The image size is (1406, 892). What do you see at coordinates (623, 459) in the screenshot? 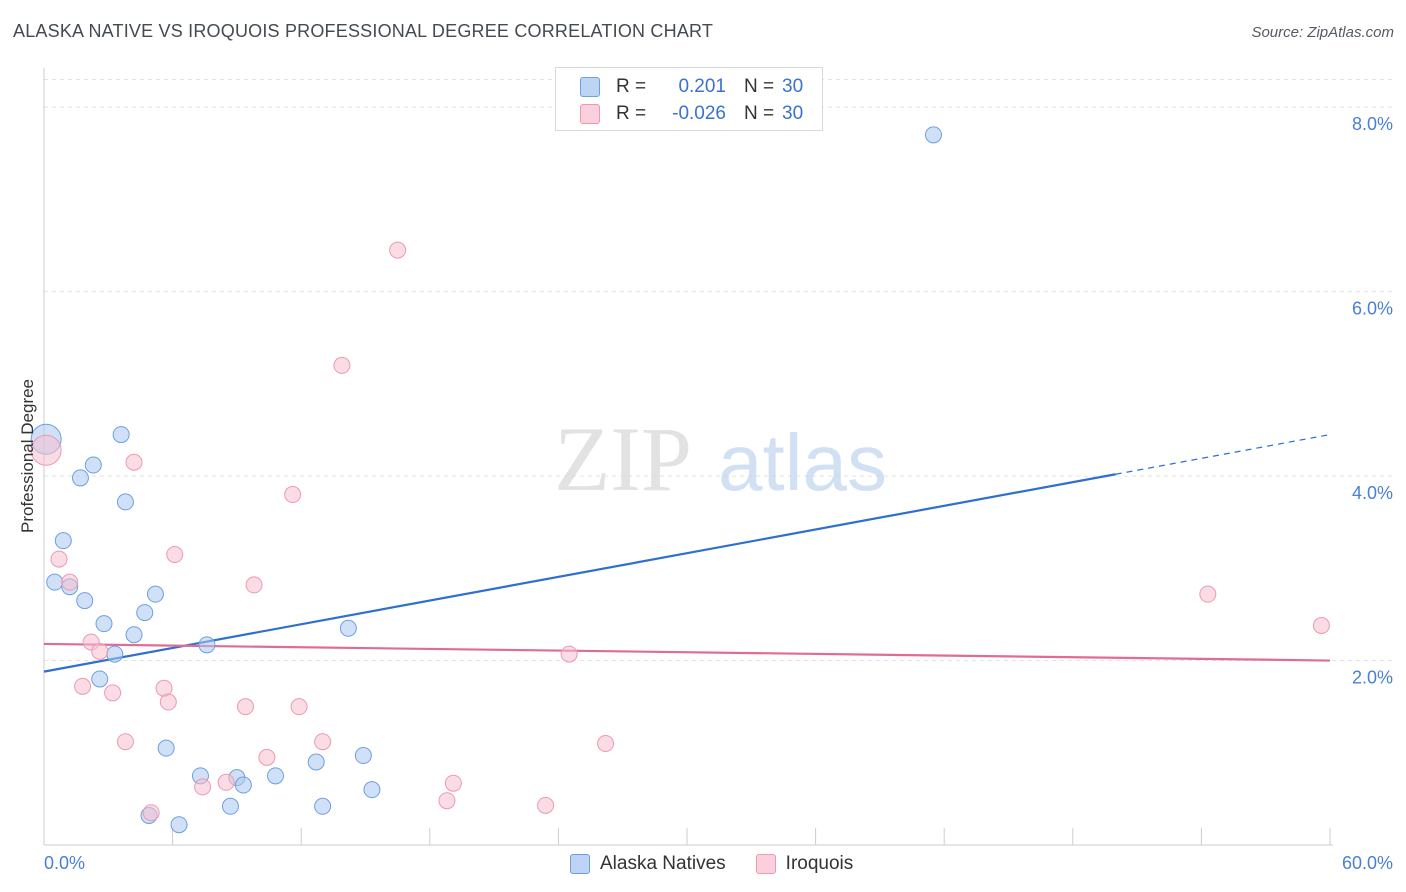
I see `watermark-zip: ZIP` at bounding box center [623, 459].